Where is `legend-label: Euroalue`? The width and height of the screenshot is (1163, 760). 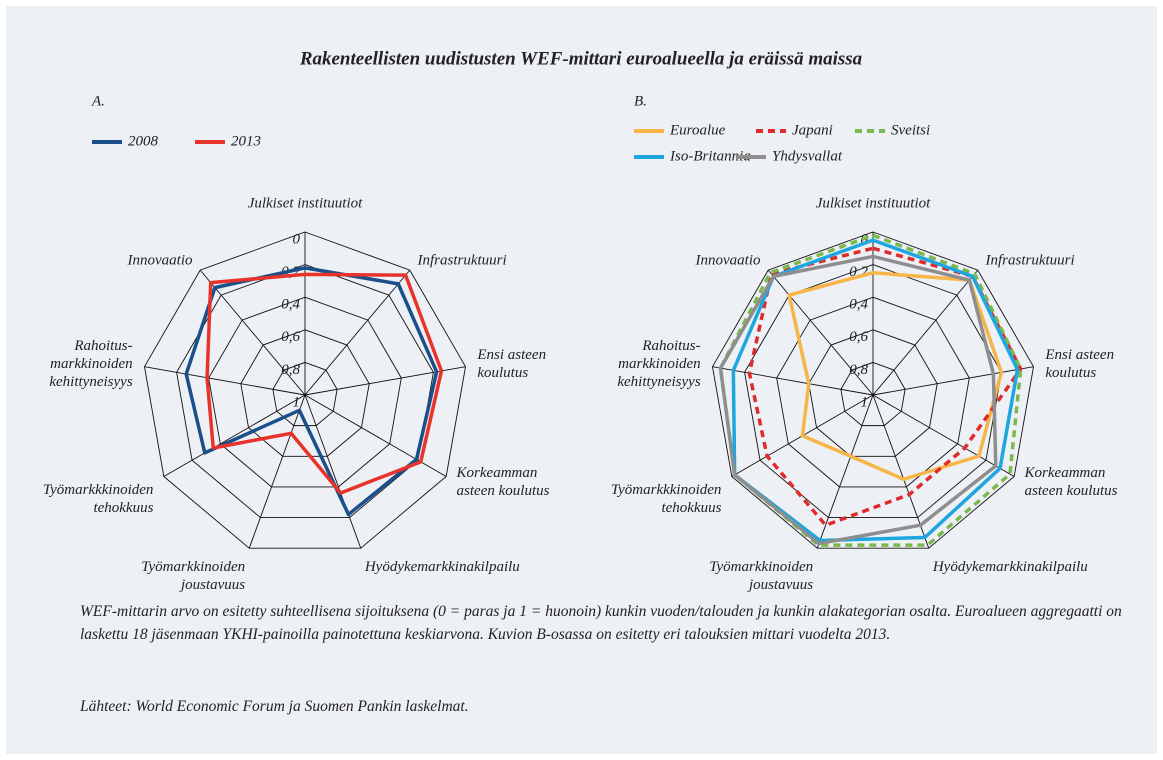 legend-label: Euroalue is located at coordinates (697, 130).